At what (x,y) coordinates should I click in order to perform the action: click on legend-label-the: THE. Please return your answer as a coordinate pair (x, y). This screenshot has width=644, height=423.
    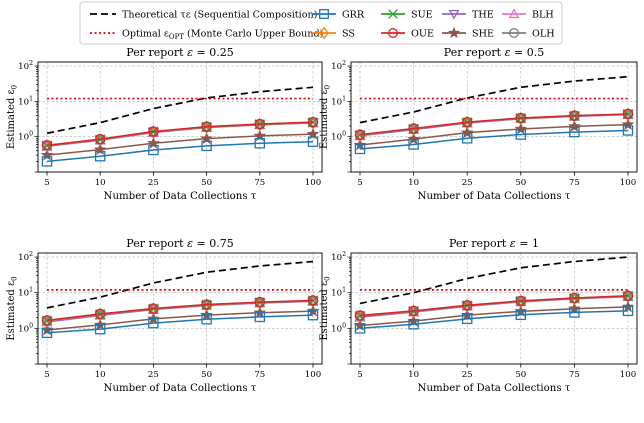
    Looking at the image, I should click on (483, 15).